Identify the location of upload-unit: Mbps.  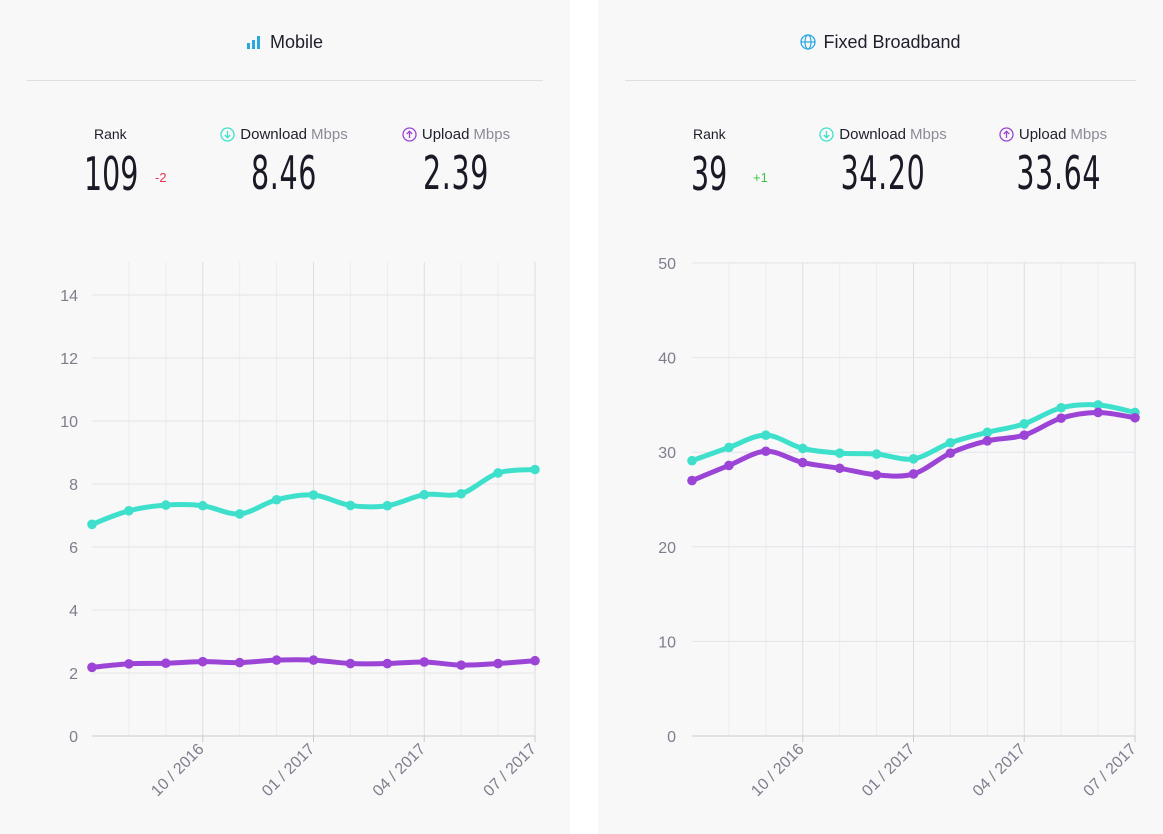
(492, 134).